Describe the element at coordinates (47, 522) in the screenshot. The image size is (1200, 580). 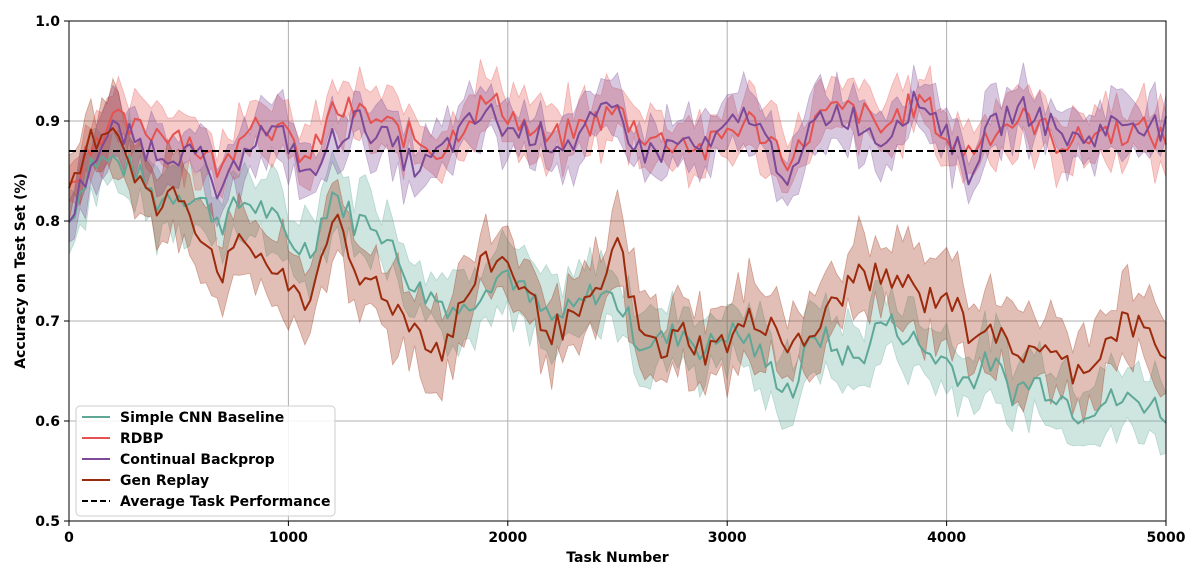
I see `y-tick-label: 0.5` at that location.